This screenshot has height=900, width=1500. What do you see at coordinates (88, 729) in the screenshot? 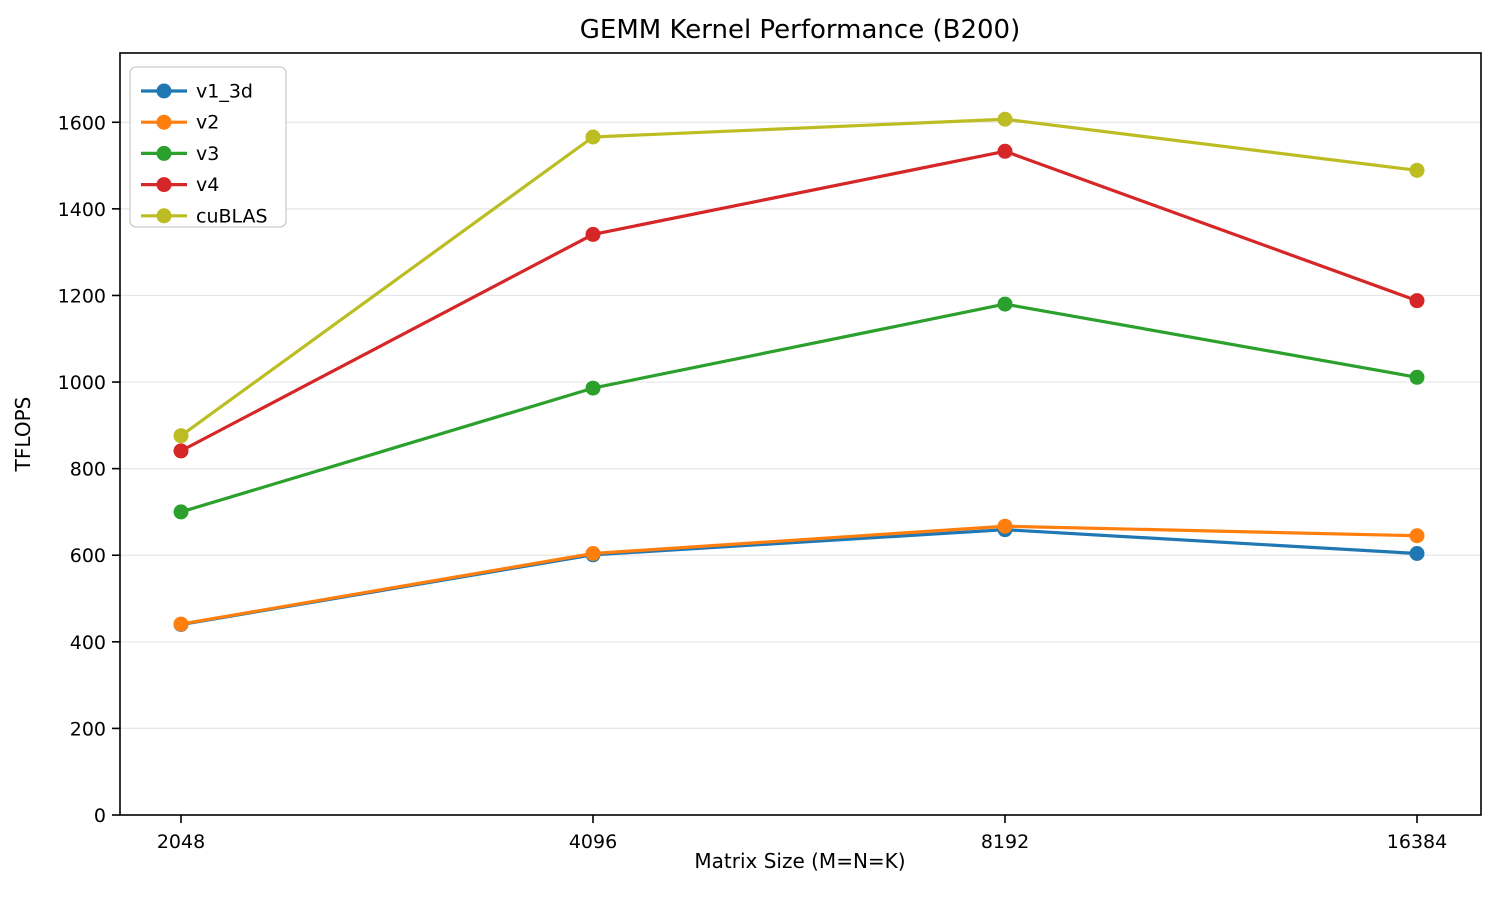
I see `y-tick-label: 200` at bounding box center [88, 729].